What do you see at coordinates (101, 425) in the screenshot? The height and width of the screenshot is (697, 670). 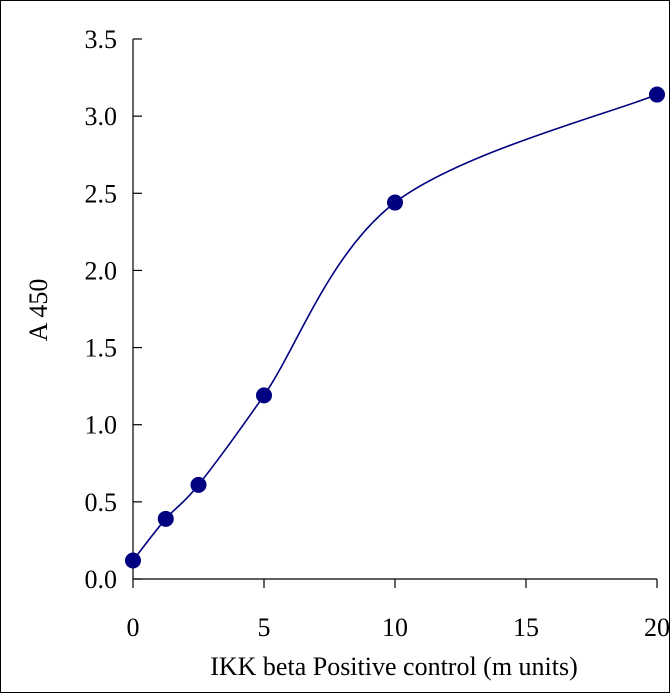 I see `y-tick-label: 1.0` at bounding box center [101, 425].